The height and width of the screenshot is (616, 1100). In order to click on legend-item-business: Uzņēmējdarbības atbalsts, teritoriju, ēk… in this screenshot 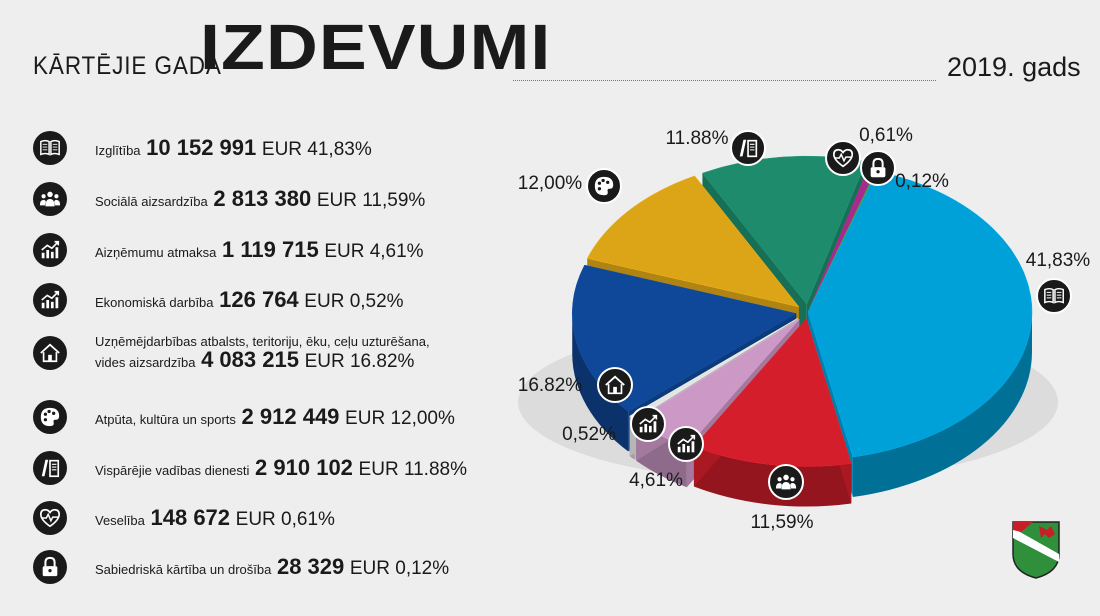, I will do `click(231, 352)`.